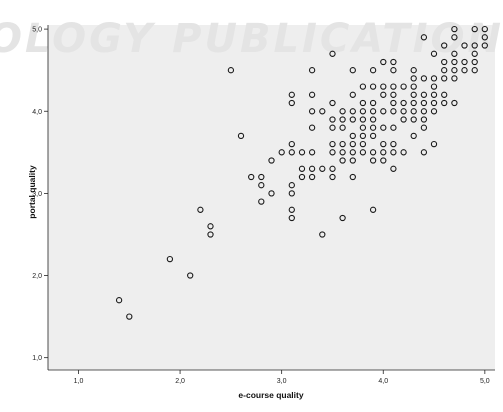  Describe the element at coordinates (32, 192) in the screenshot. I see `y-axis-title: portal quality` at that location.